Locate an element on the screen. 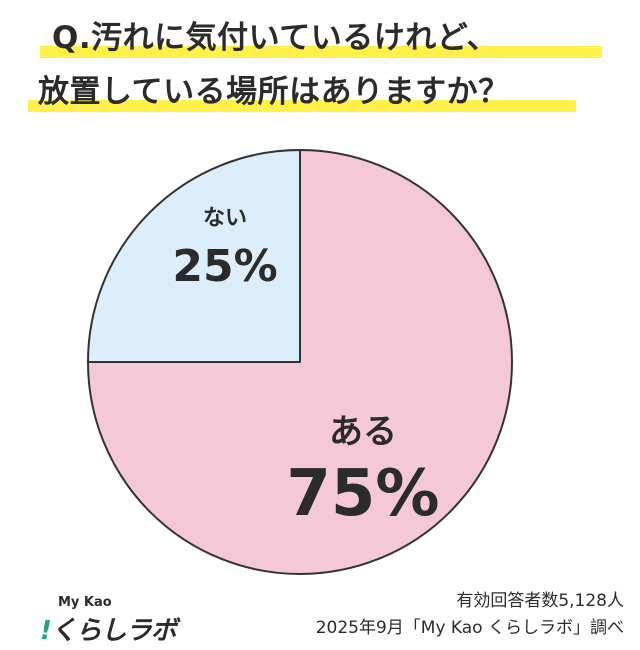 The width and height of the screenshot is (640, 650). slice-label-1: ある is located at coordinates (363, 432).